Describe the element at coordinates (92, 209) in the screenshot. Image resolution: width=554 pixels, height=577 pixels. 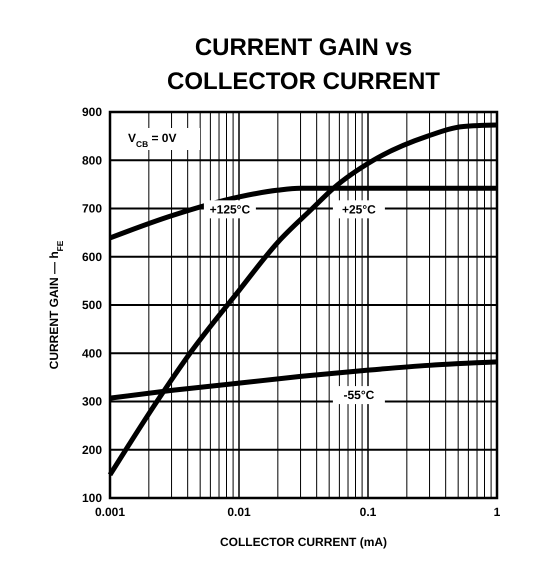
I see `y-tick-label: 700` at that location.